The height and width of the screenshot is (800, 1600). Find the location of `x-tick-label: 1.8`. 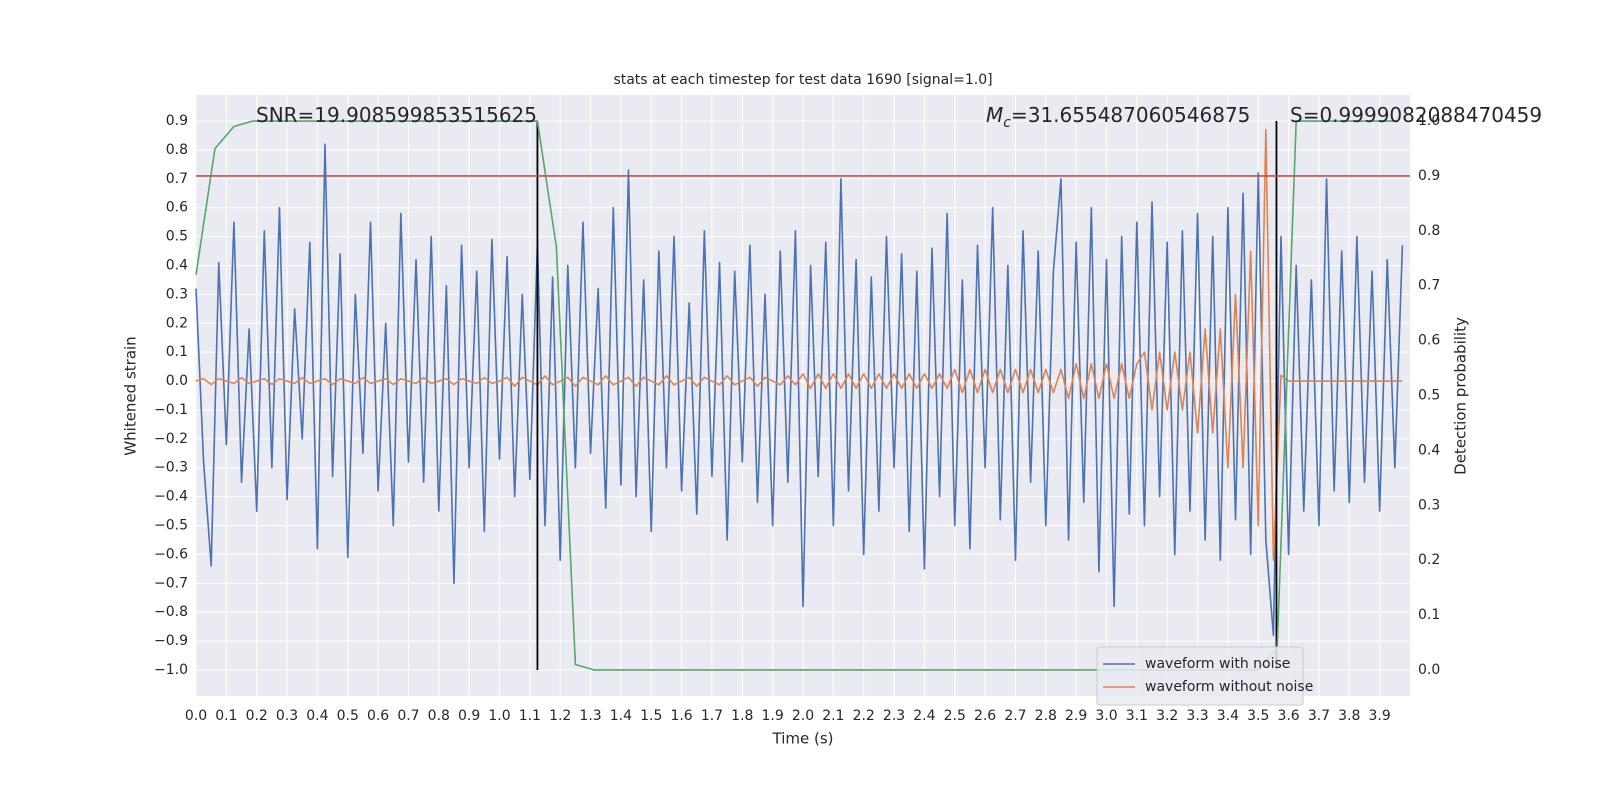

x-tick-label: 1.8 is located at coordinates (742, 716).